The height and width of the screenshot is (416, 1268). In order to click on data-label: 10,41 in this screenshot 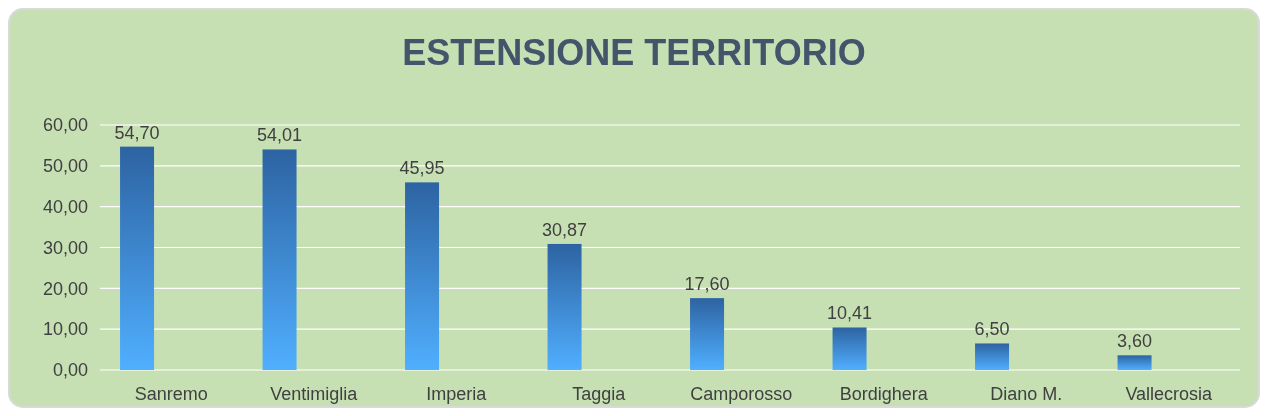, I will do `click(850, 313)`.